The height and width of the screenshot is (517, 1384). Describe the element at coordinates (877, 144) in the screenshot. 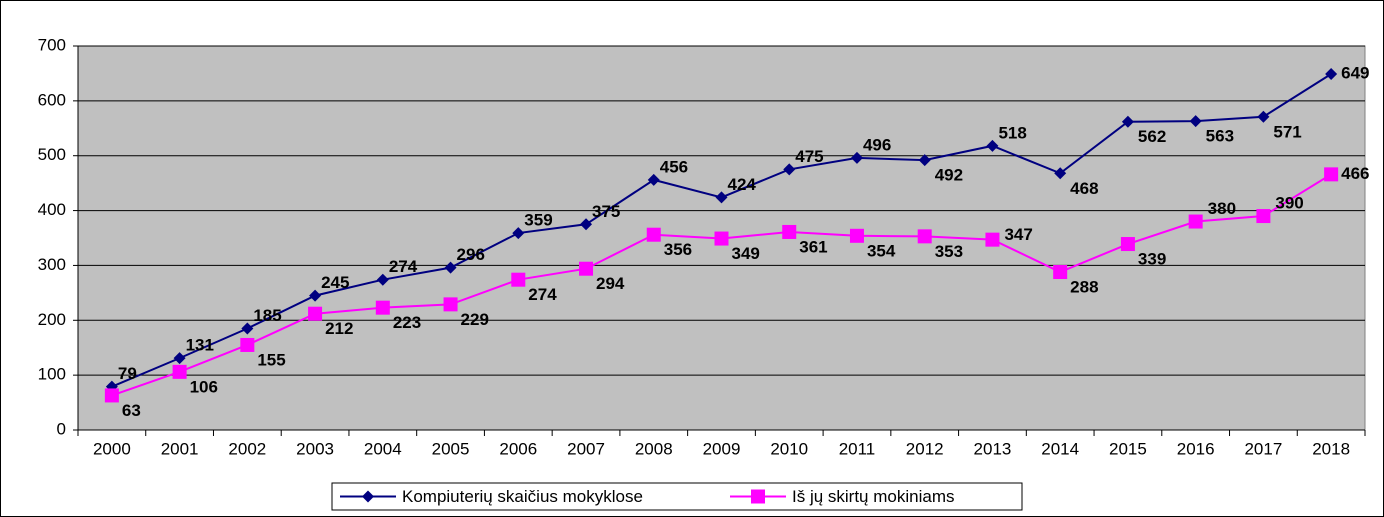

I see `value-label: 496` at that location.